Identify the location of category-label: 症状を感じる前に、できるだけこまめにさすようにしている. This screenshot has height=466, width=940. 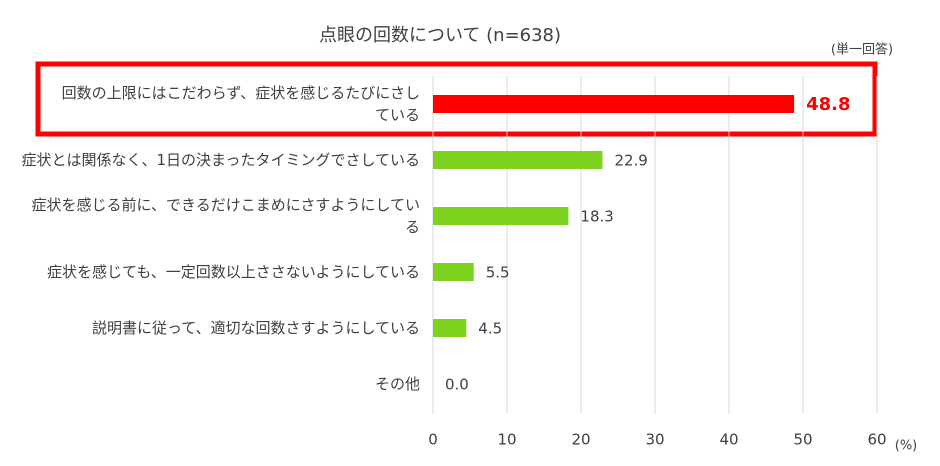
(225, 216).